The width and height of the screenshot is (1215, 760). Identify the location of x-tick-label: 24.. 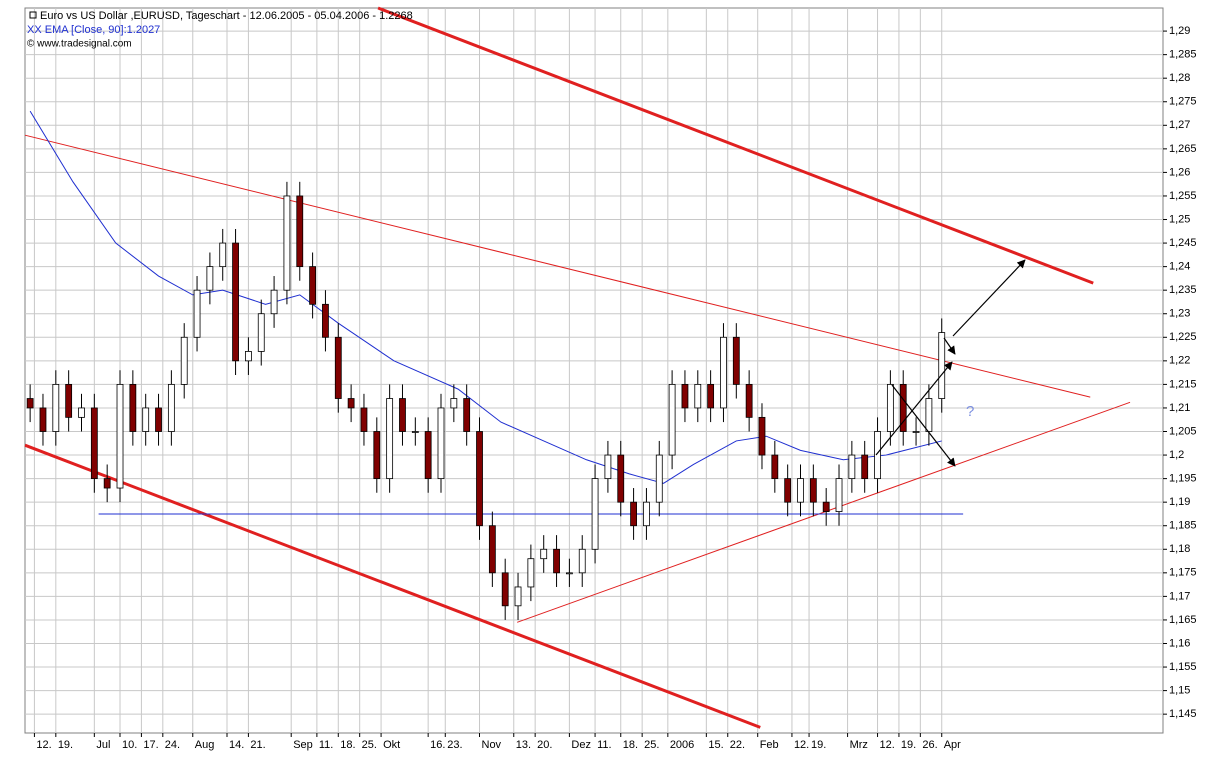
(172, 745).